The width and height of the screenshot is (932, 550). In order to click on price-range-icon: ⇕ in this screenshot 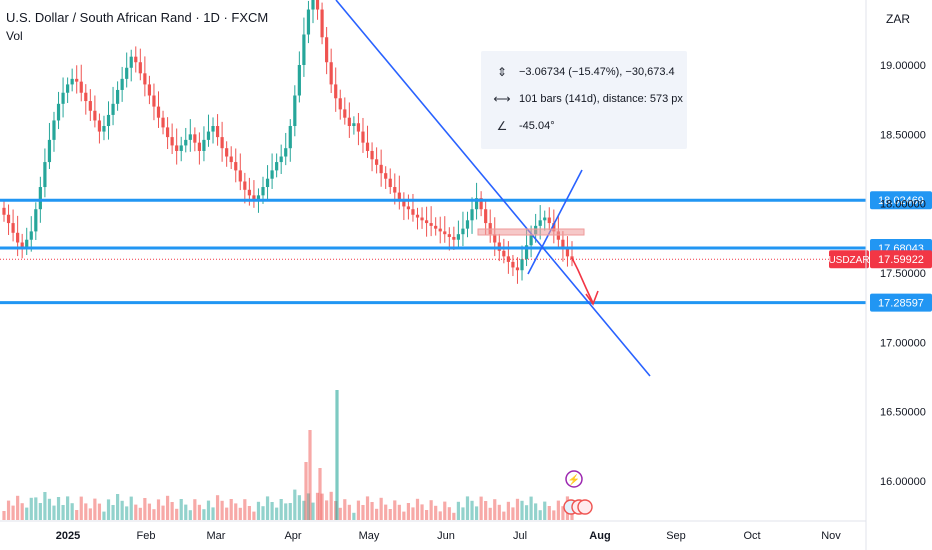, I will do `click(502, 72)`.